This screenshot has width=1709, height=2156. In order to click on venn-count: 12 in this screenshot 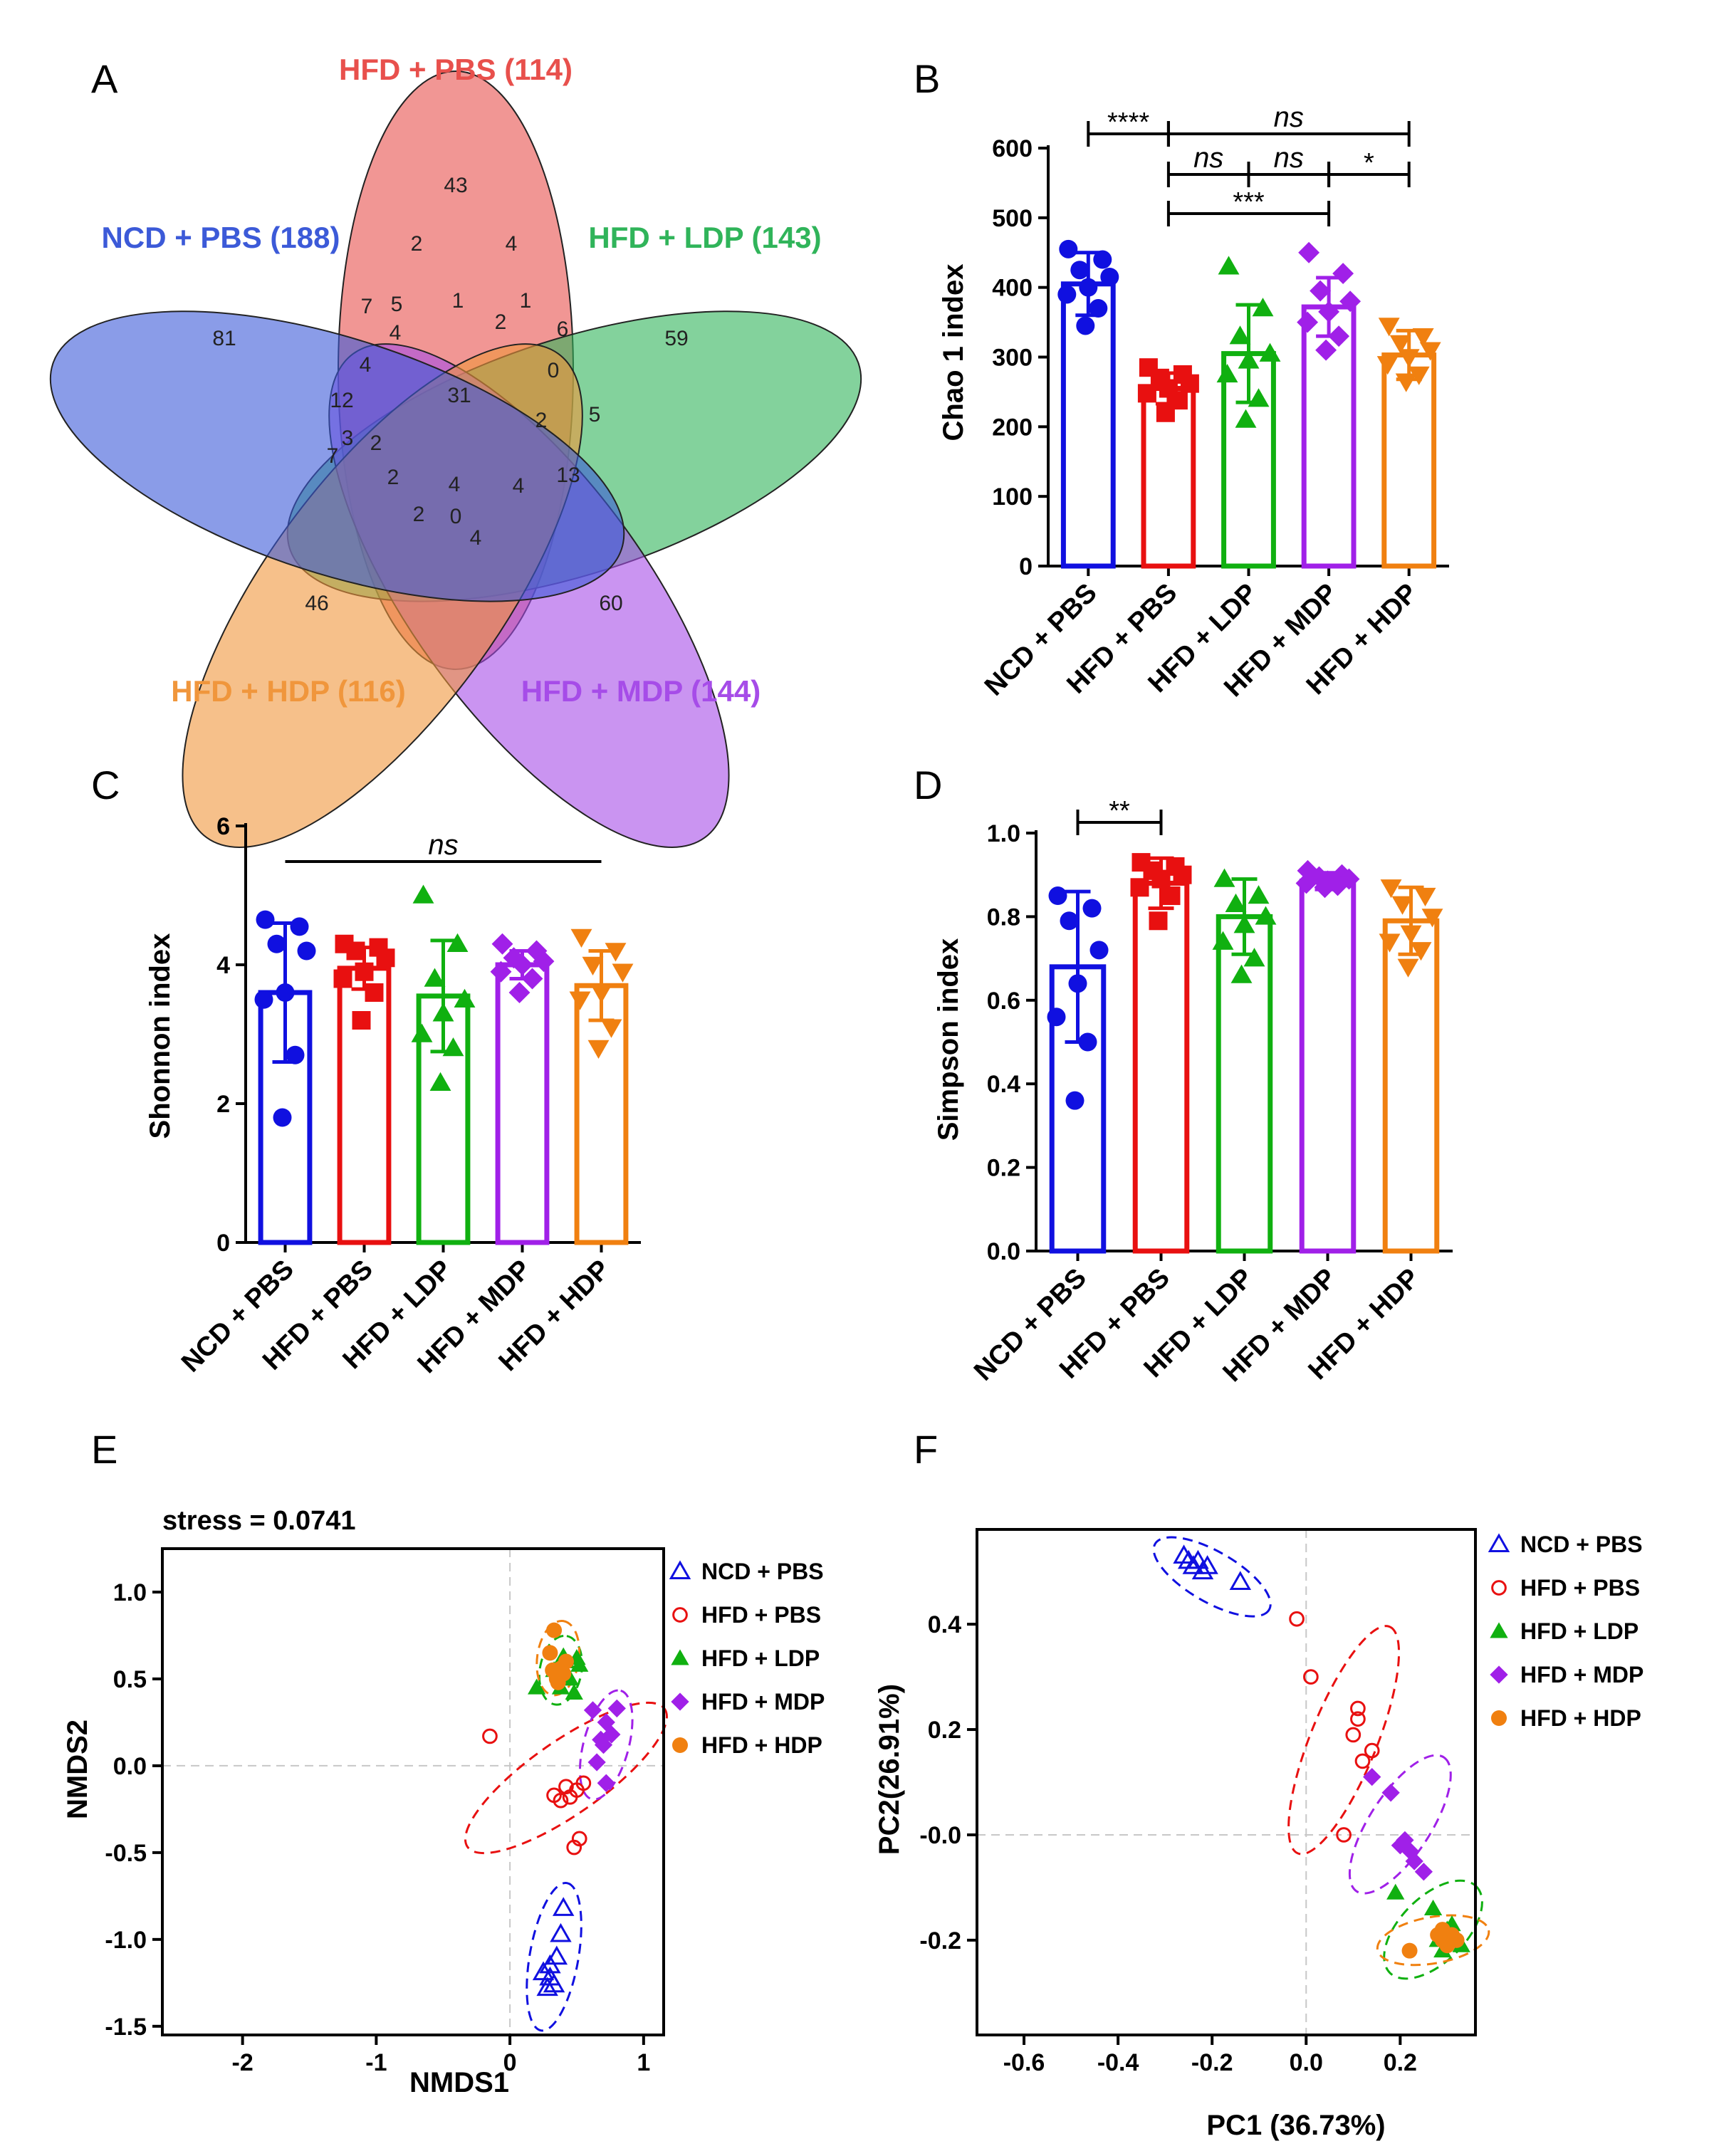, I will do `click(341, 401)`.